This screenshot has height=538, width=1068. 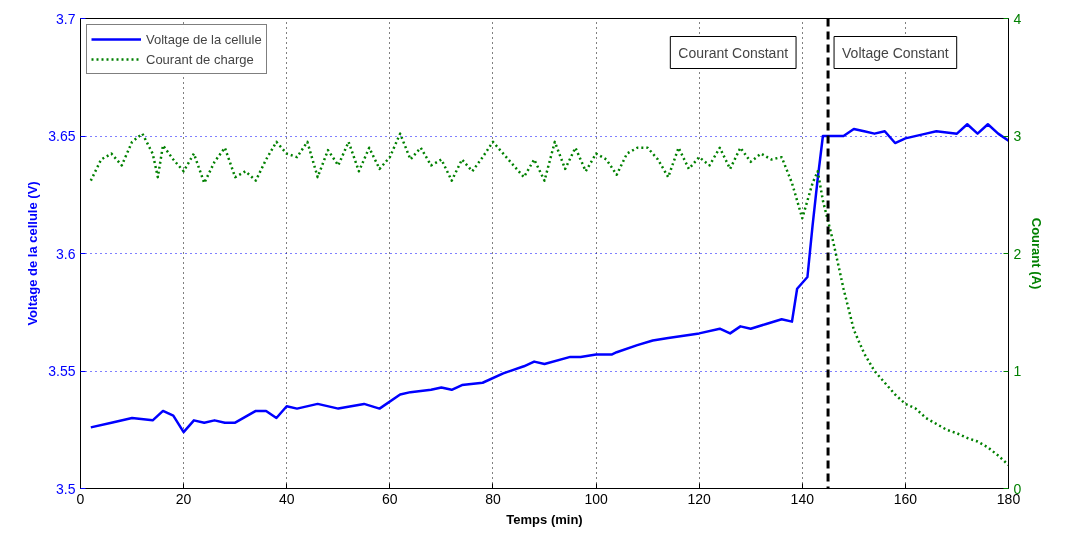 What do you see at coordinates (733, 52) in the screenshot?
I see `annotation: Courant Constant` at bounding box center [733, 52].